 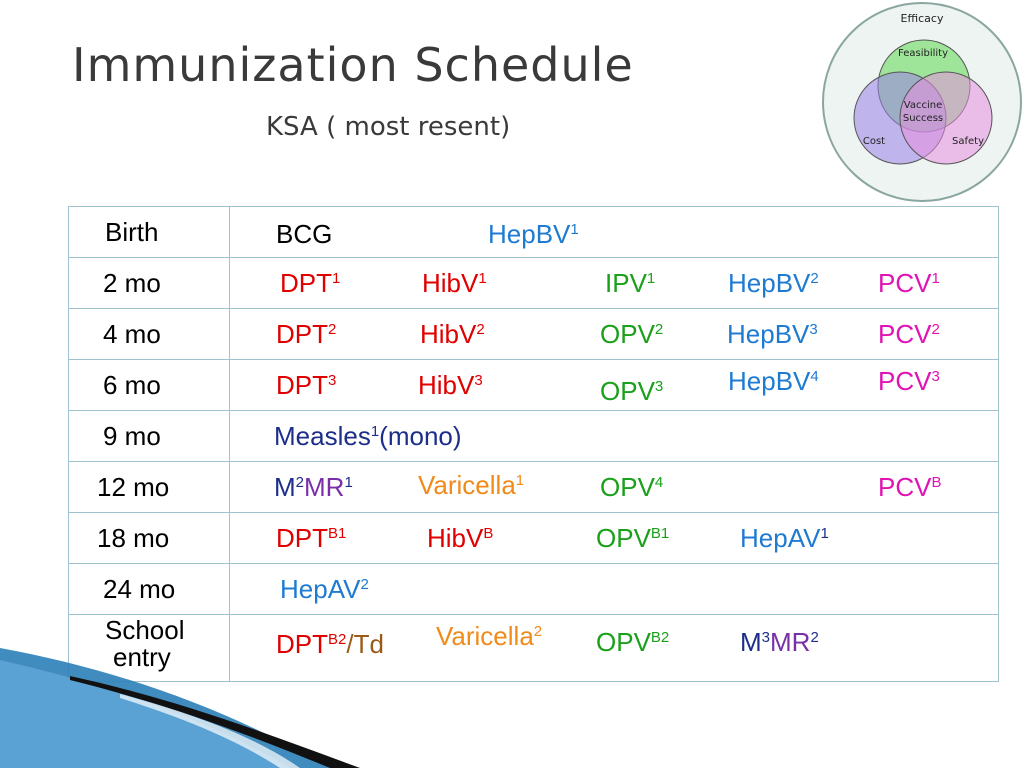 I want to click on venn-label-efficacy: Efficacy, so click(x=922, y=18).